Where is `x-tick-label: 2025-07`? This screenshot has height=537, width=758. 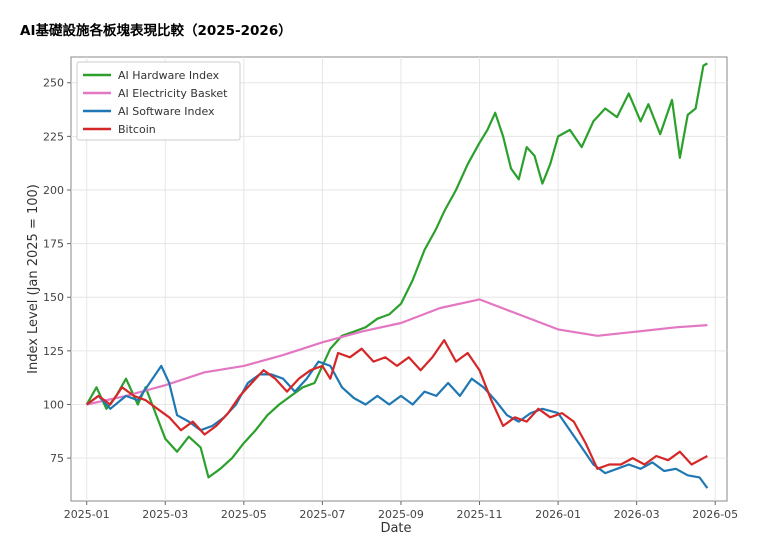
x-tick-label: 2025-07 is located at coordinates (322, 514).